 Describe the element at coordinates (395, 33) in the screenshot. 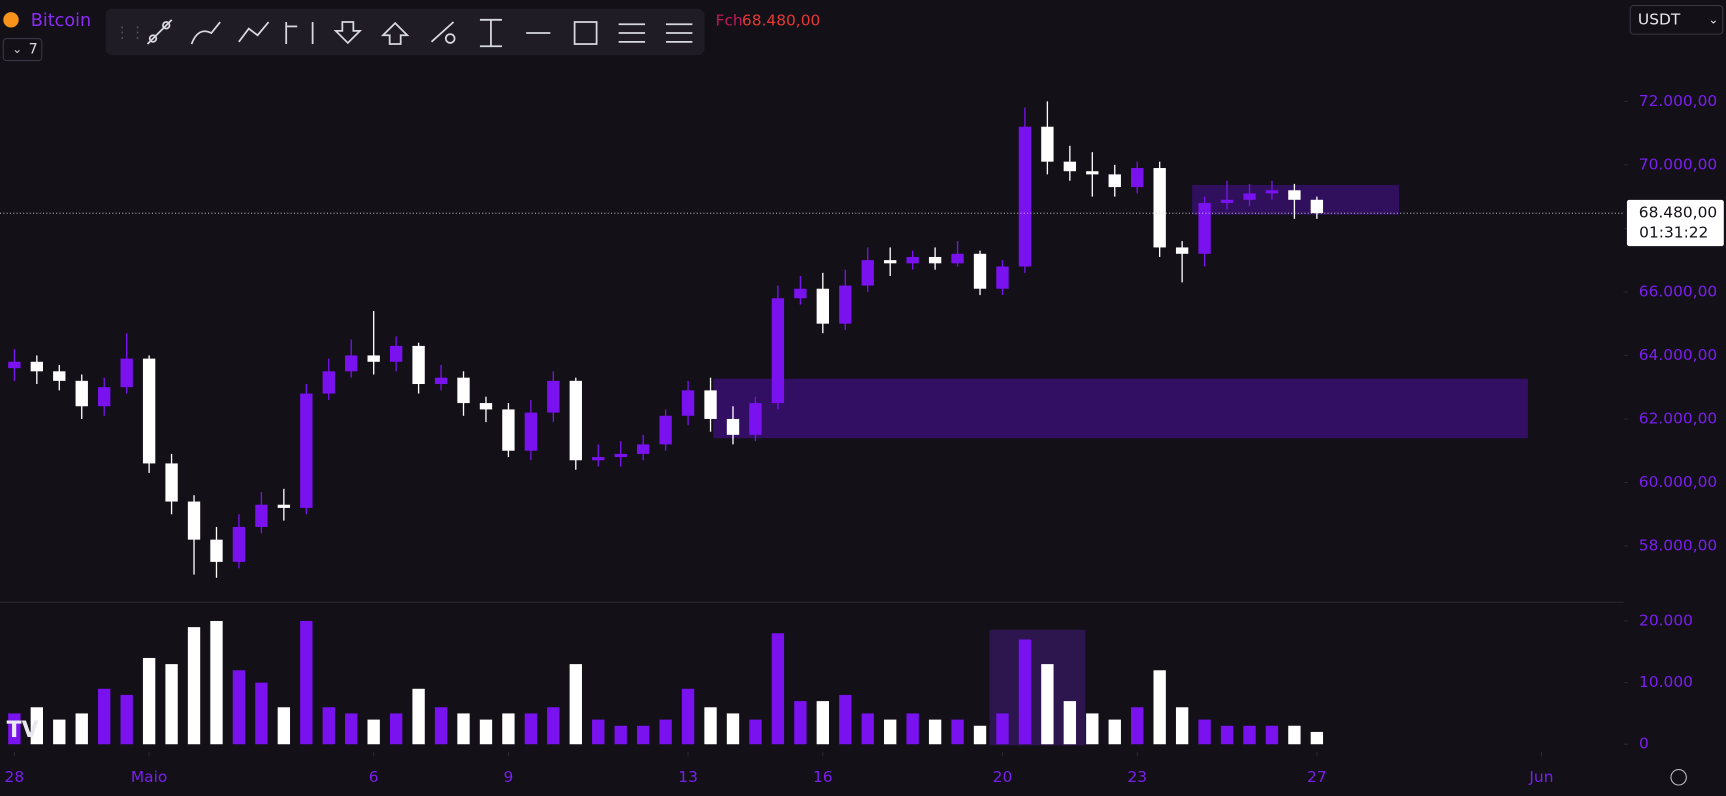

I see `tool-arrow-up` at that location.